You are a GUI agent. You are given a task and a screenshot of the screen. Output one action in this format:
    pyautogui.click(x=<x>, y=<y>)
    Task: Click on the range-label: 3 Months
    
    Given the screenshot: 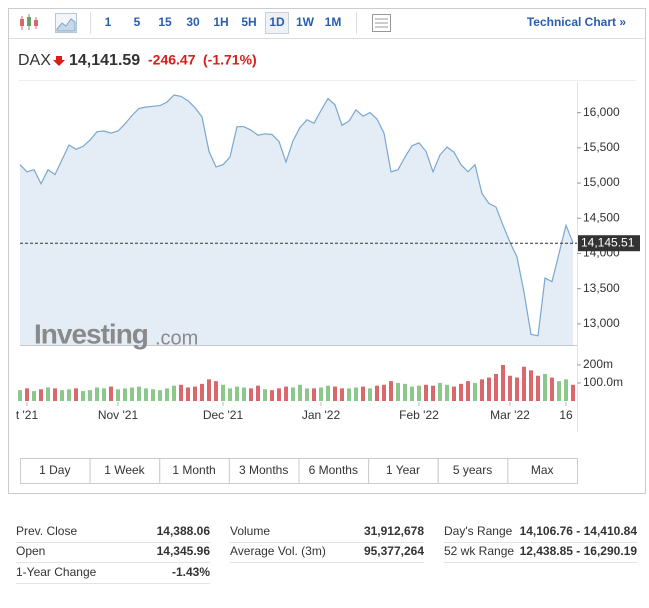 What is the action you would take?
    pyautogui.click(x=263, y=470)
    